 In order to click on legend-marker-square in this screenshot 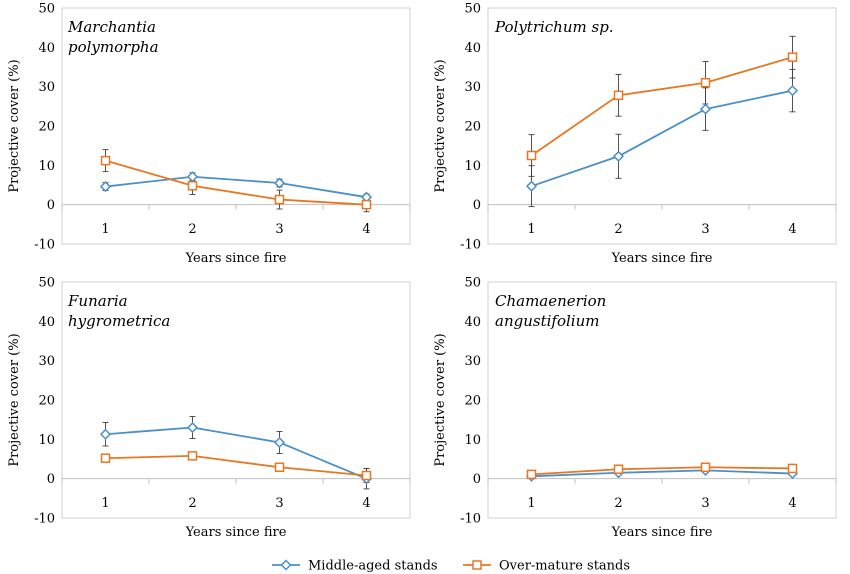, I will do `click(477, 565)`.